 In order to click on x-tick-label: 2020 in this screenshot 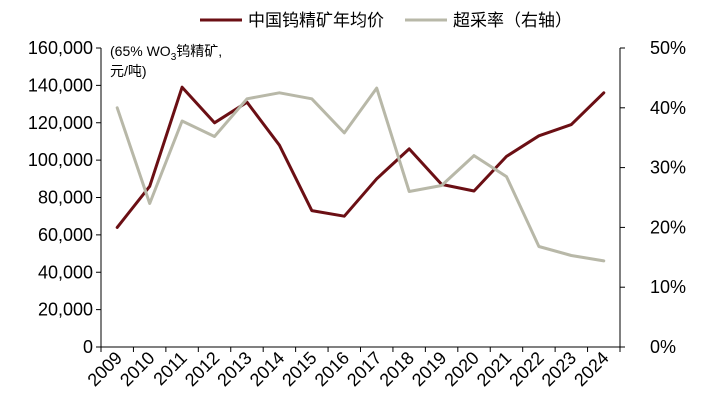, I will do `click(461, 369)`.